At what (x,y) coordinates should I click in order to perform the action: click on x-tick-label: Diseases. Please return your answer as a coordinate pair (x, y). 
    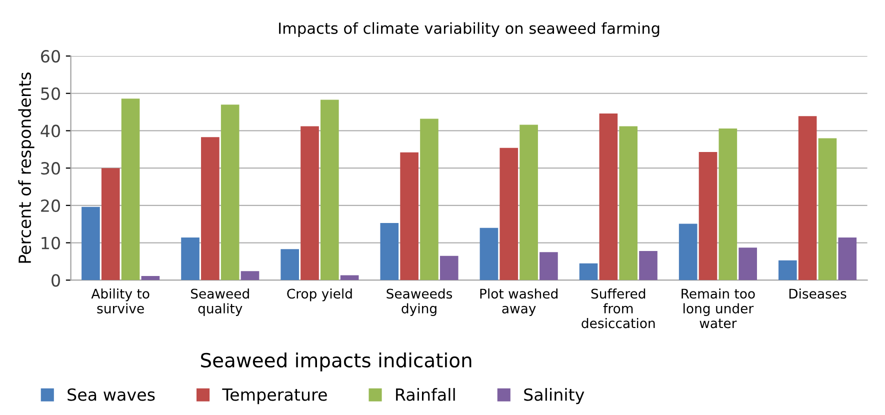
    Looking at the image, I should click on (817, 293).